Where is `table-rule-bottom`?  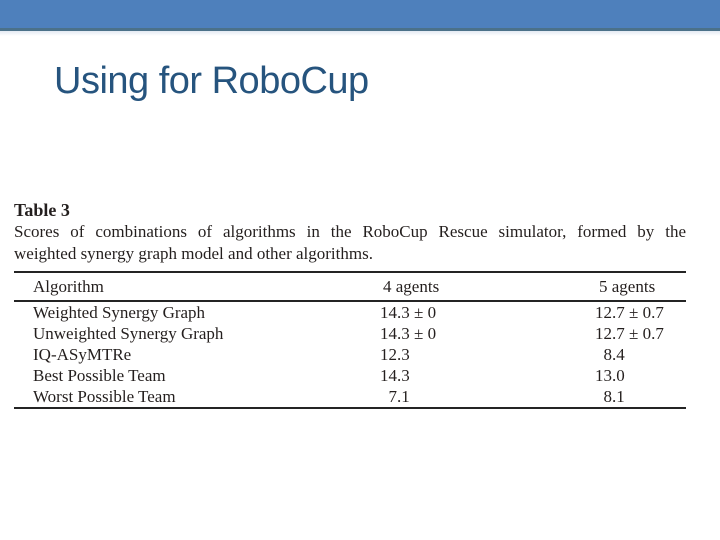 table-rule-bottom is located at coordinates (350, 408).